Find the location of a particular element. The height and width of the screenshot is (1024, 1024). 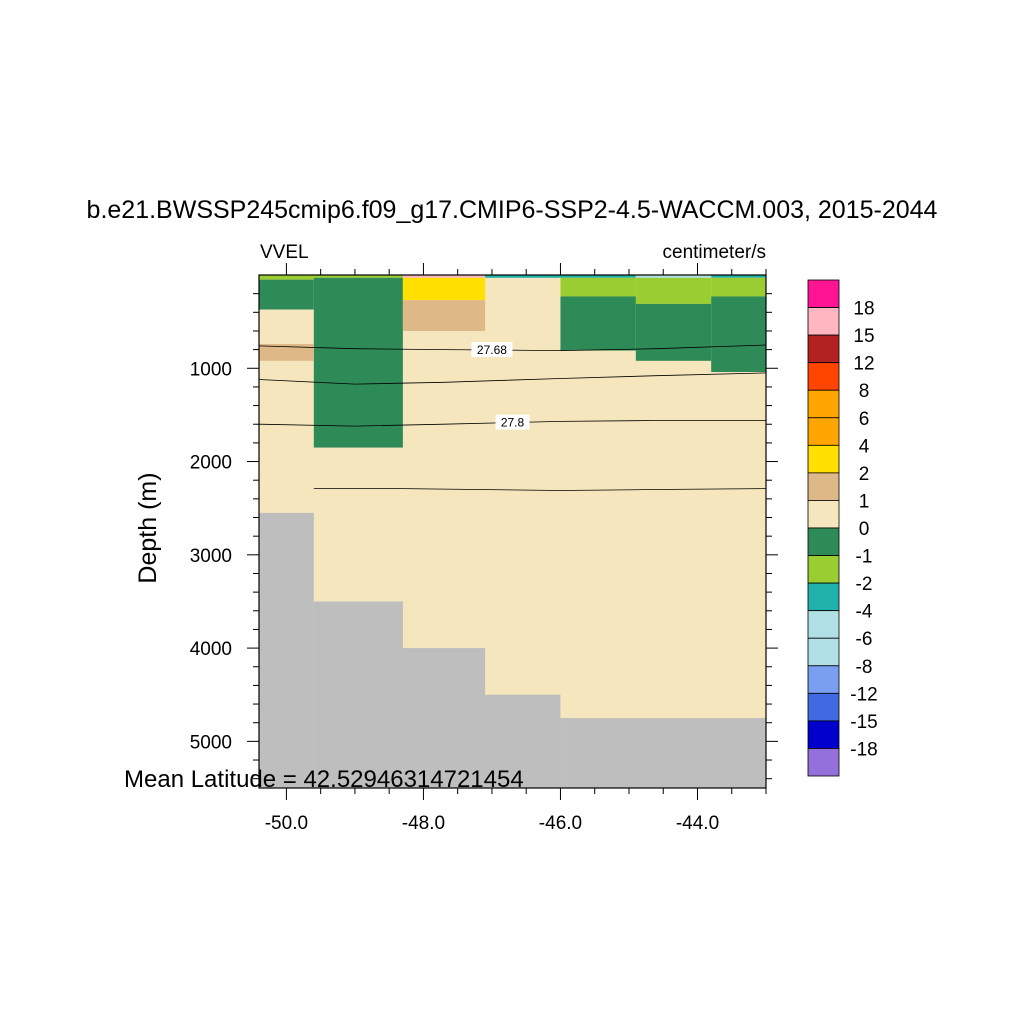

y-tick-label: 4000 is located at coordinates (211, 649).